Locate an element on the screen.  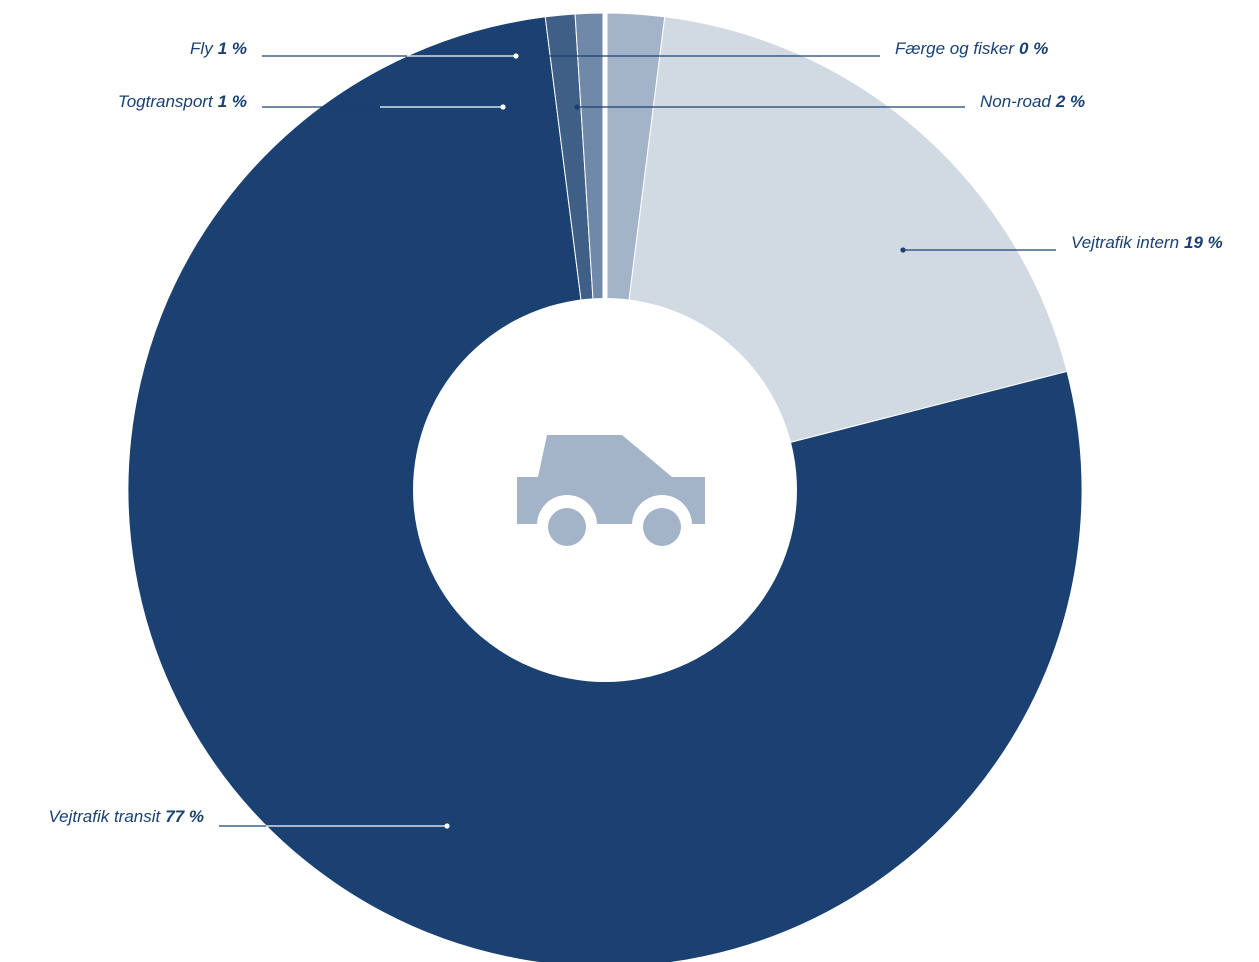
slice-label: Vejtrafik intern 19 % is located at coordinates (1147, 242).